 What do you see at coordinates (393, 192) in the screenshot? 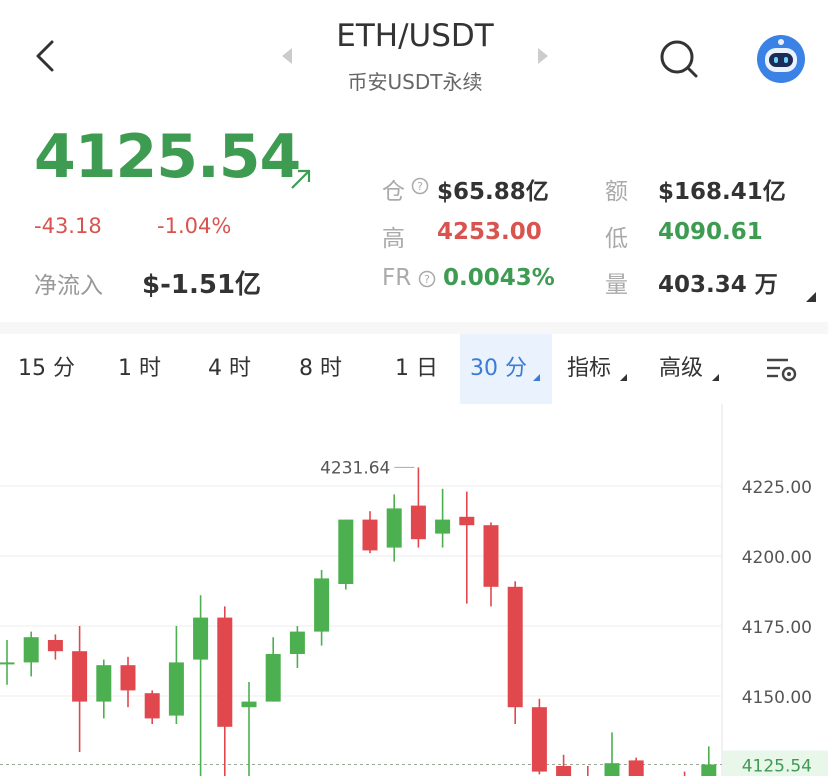
I see `open-interest-label: 仓` at bounding box center [393, 192].